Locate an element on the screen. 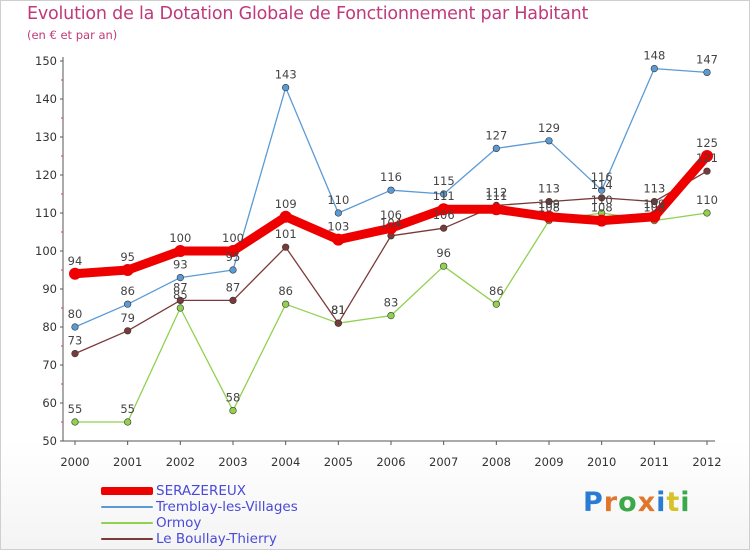 This screenshot has height=550, width=750. y-tick-label: 140 is located at coordinates (46, 99).